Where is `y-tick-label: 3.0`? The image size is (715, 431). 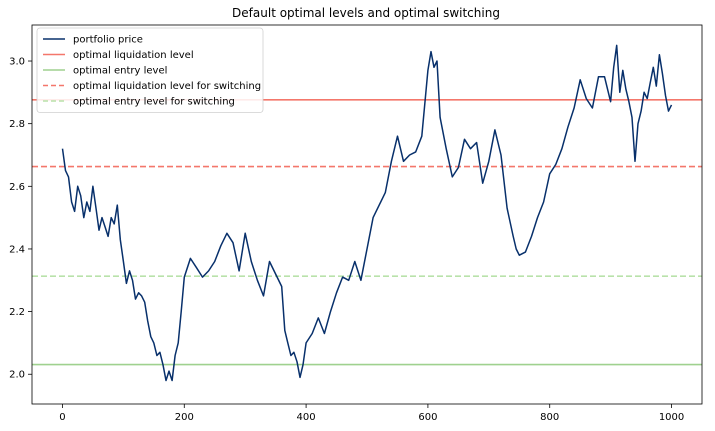 y-tick-label: 3.0 is located at coordinates (17, 62).